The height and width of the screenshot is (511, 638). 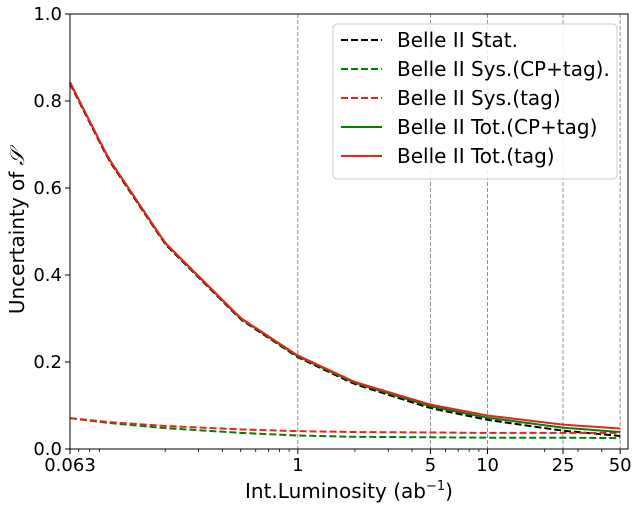 I want to click on legend-label: Belle II Tot.(tag), so click(x=476, y=156).